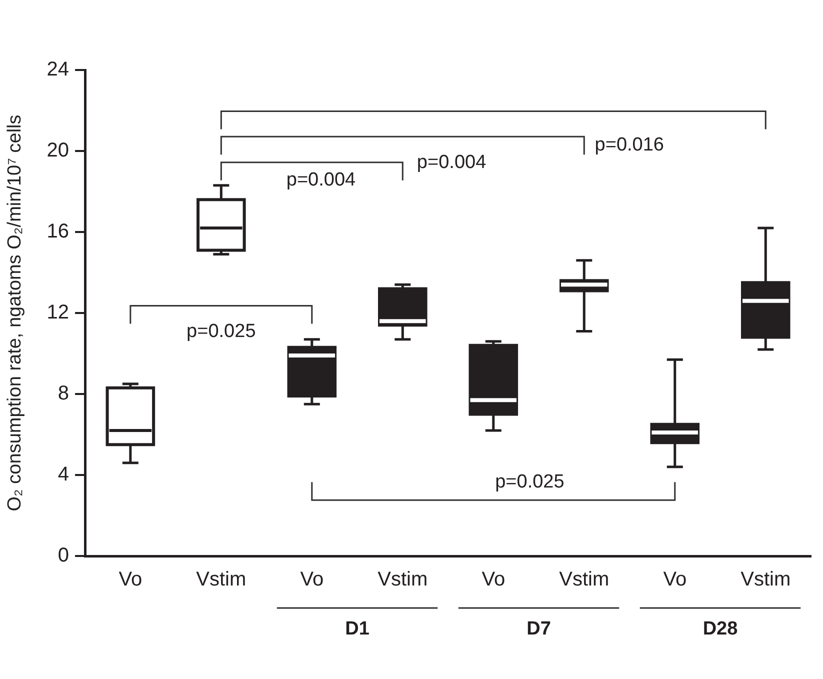 The image size is (823, 679). What do you see at coordinates (64, 555) in the screenshot?
I see `y-tick-label: 0` at bounding box center [64, 555].